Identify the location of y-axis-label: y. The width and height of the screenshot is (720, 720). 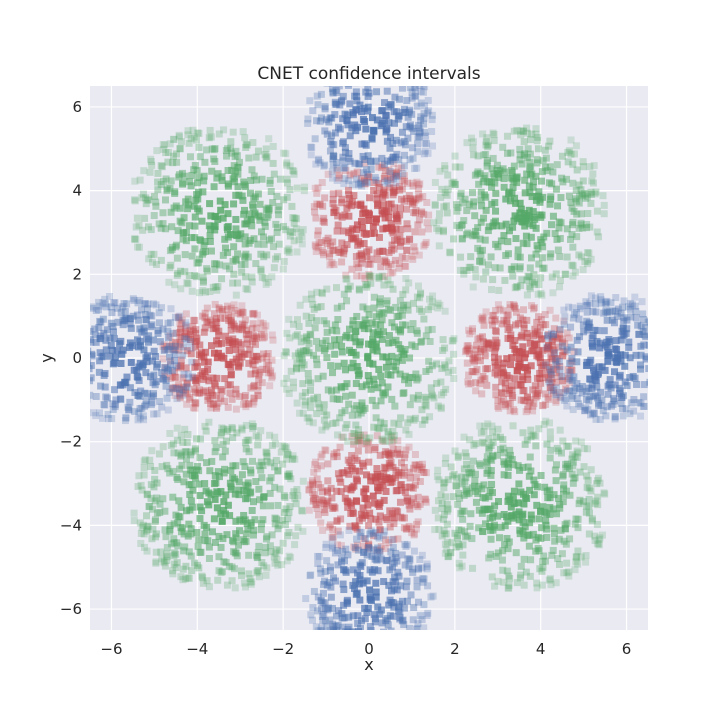
(46, 357).